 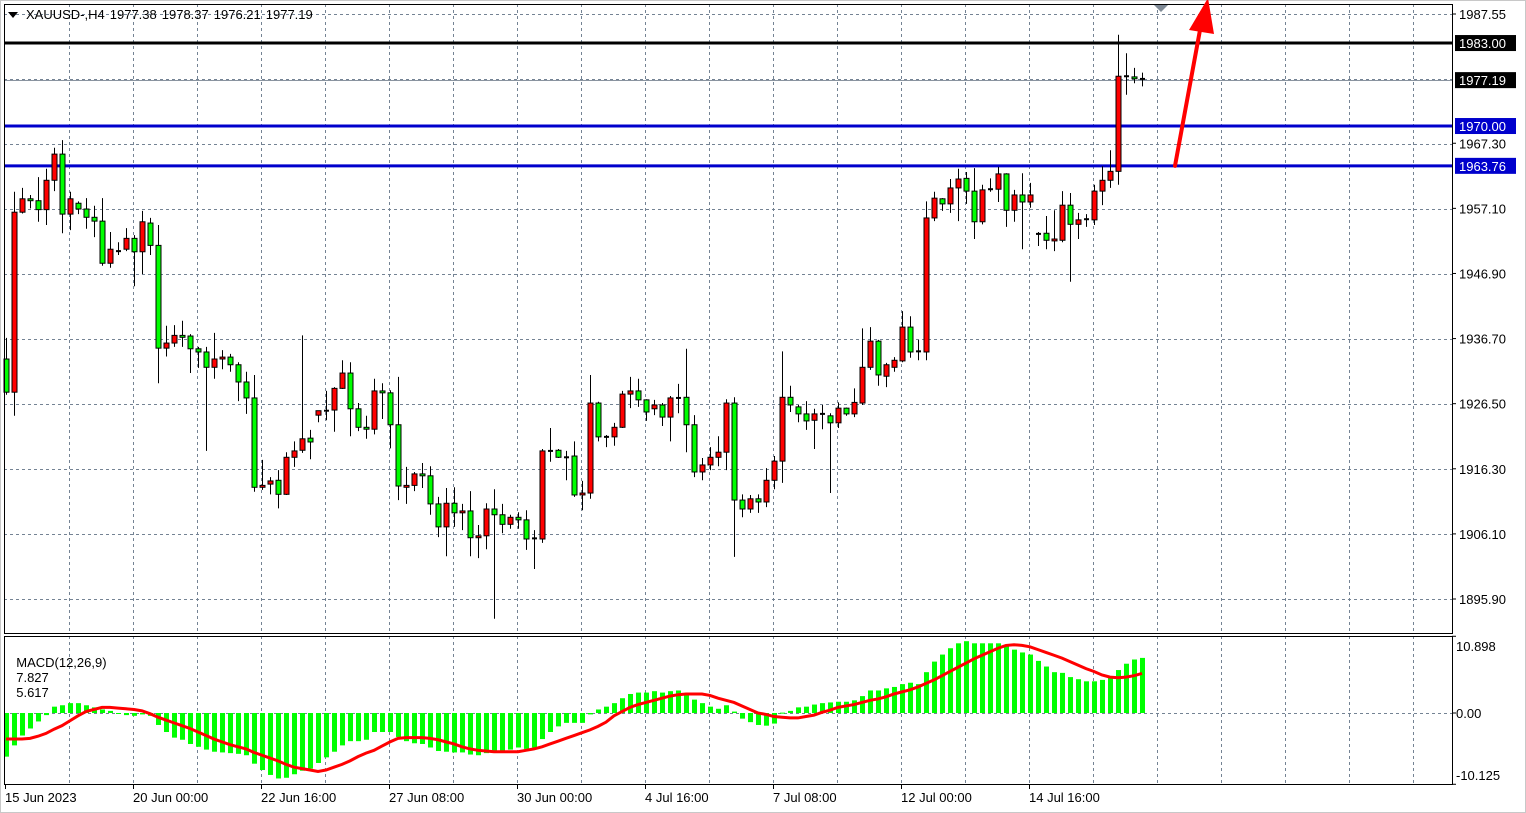 I want to click on up-arrow-shaft, so click(x=1187, y=98).